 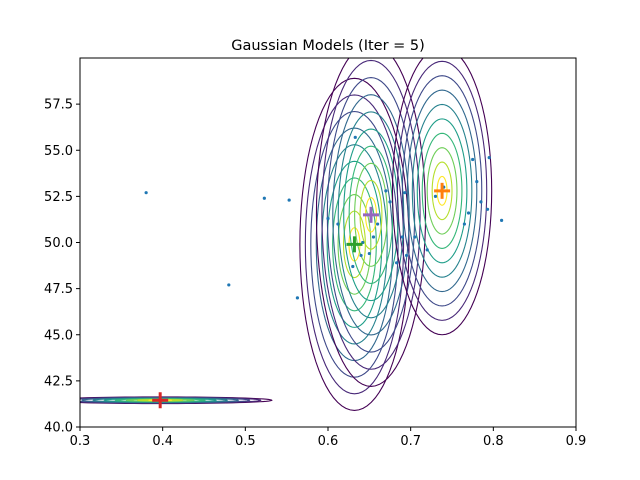 I want to click on y-tick-label: 45.0, so click(x=58, y=335).